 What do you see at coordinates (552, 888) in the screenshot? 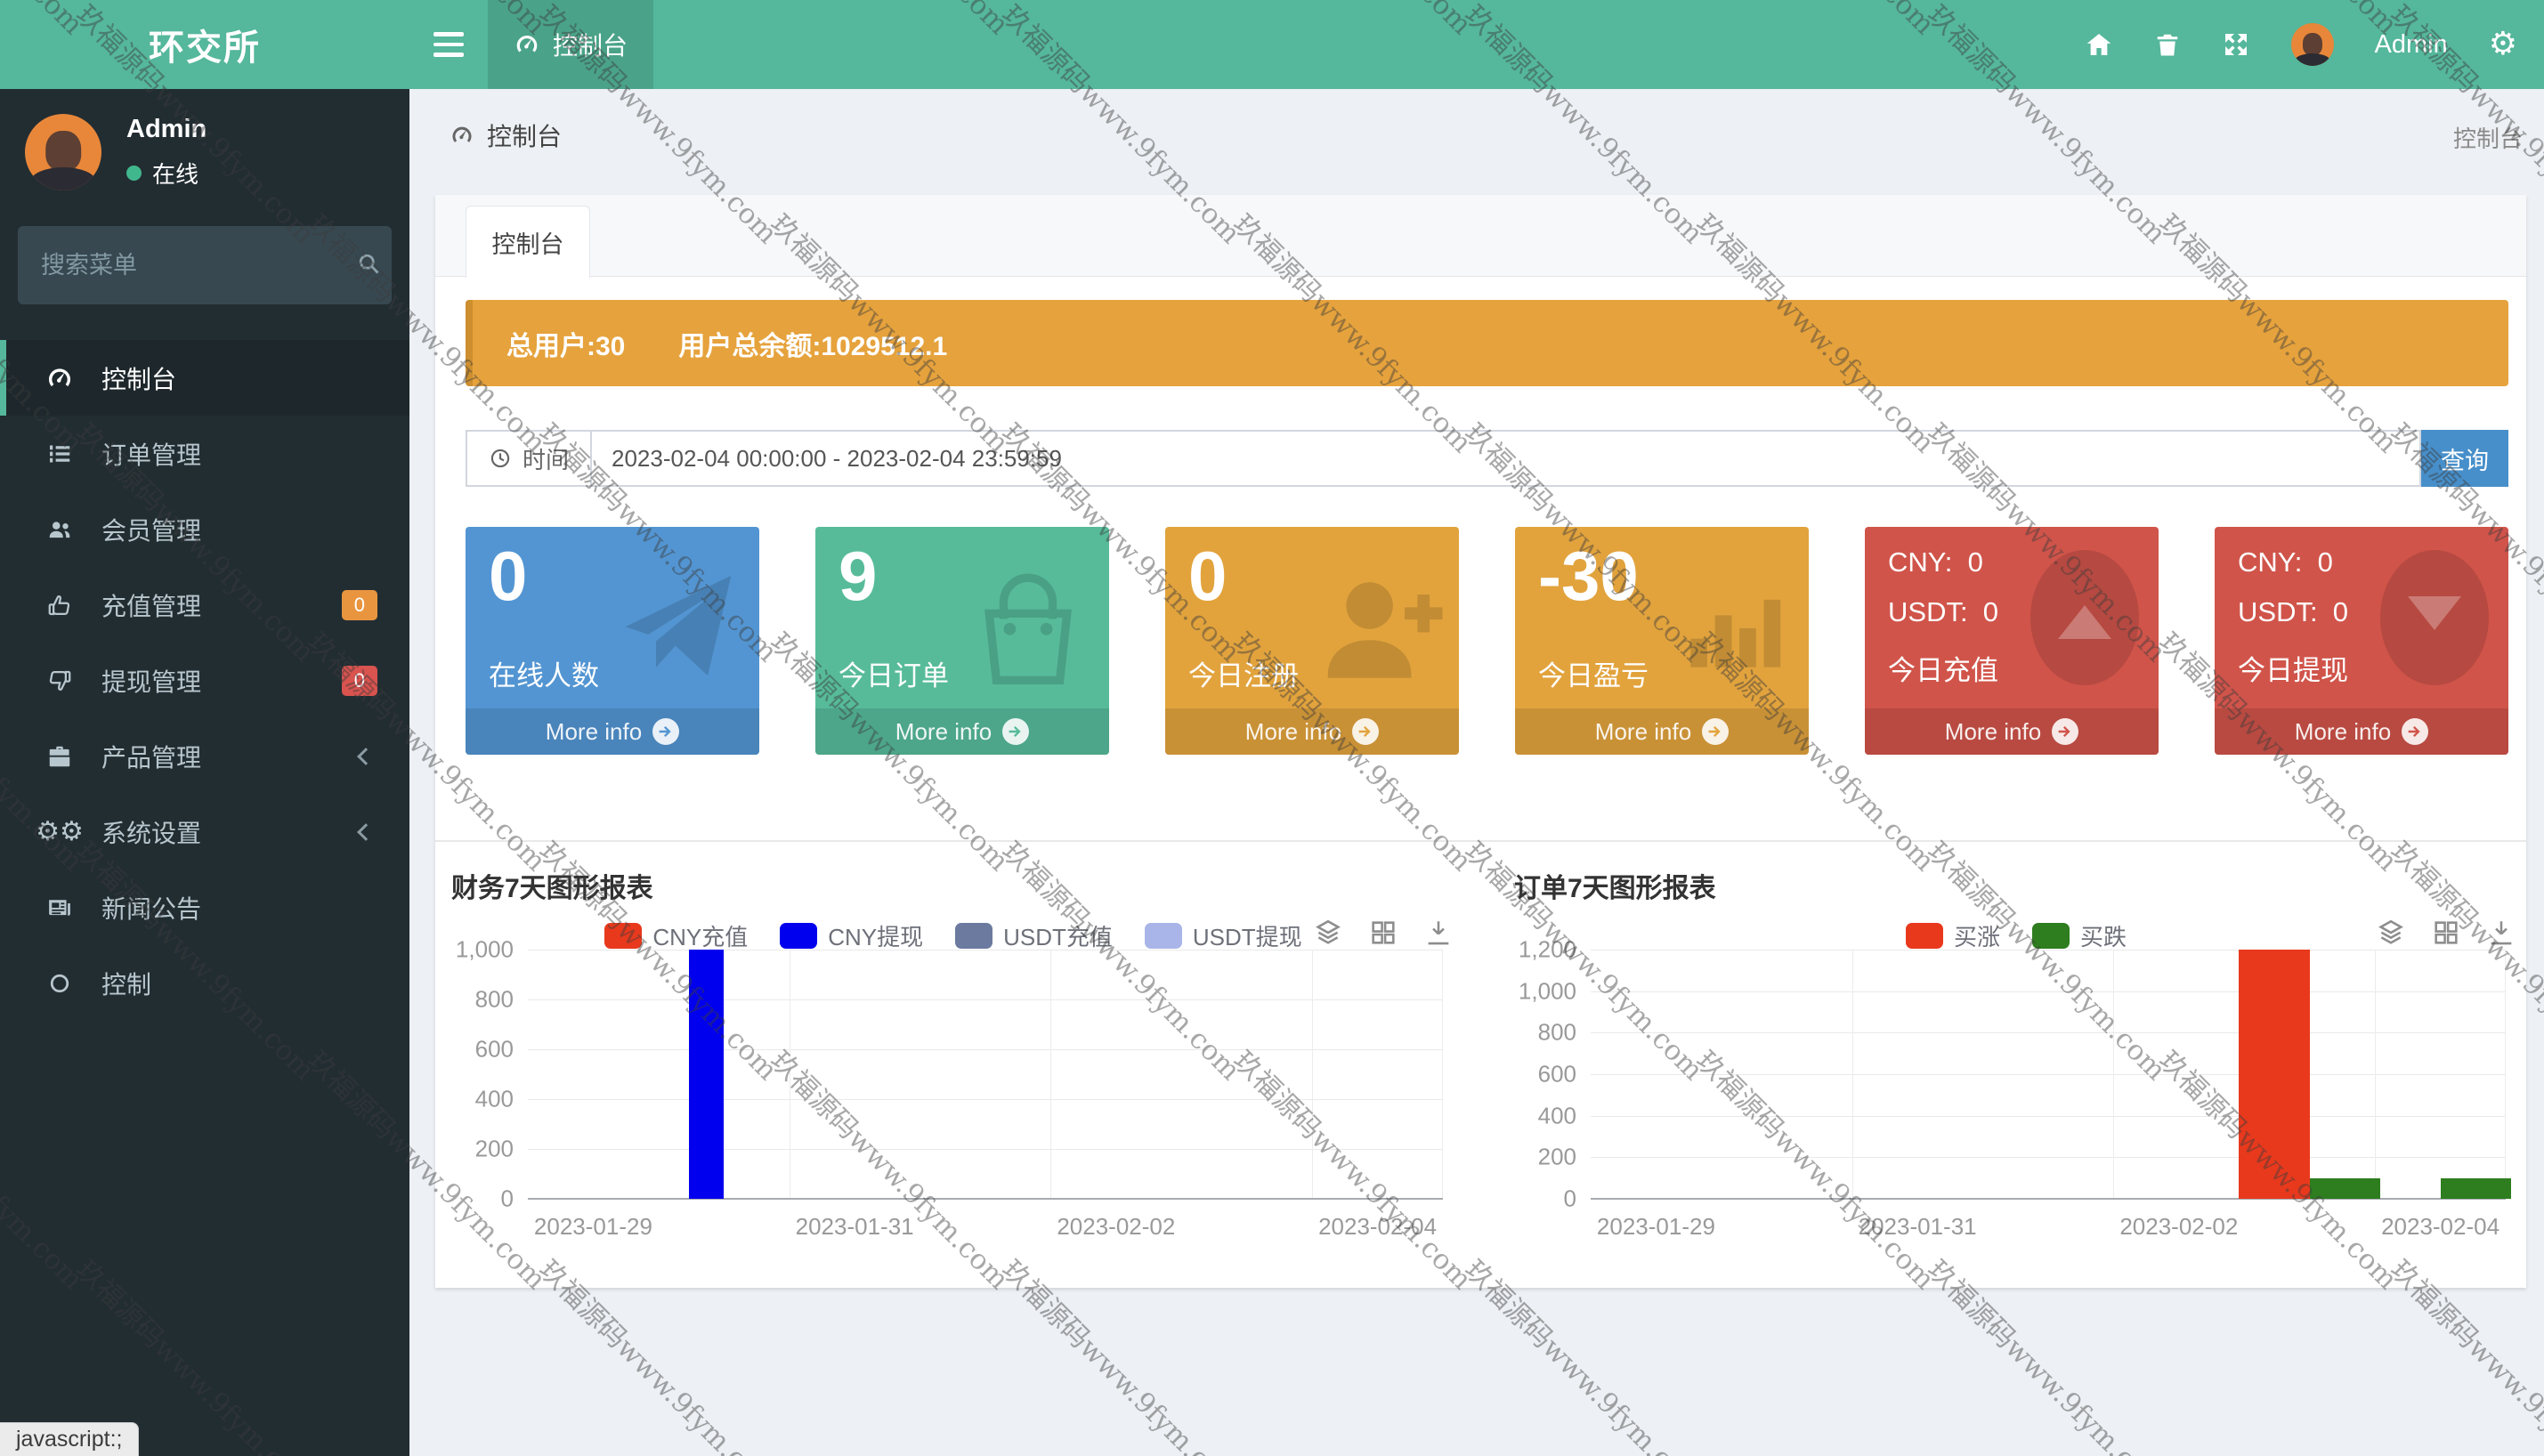
I see `chart-title: 财务7天图形报表` at bounding box center [552, 888].